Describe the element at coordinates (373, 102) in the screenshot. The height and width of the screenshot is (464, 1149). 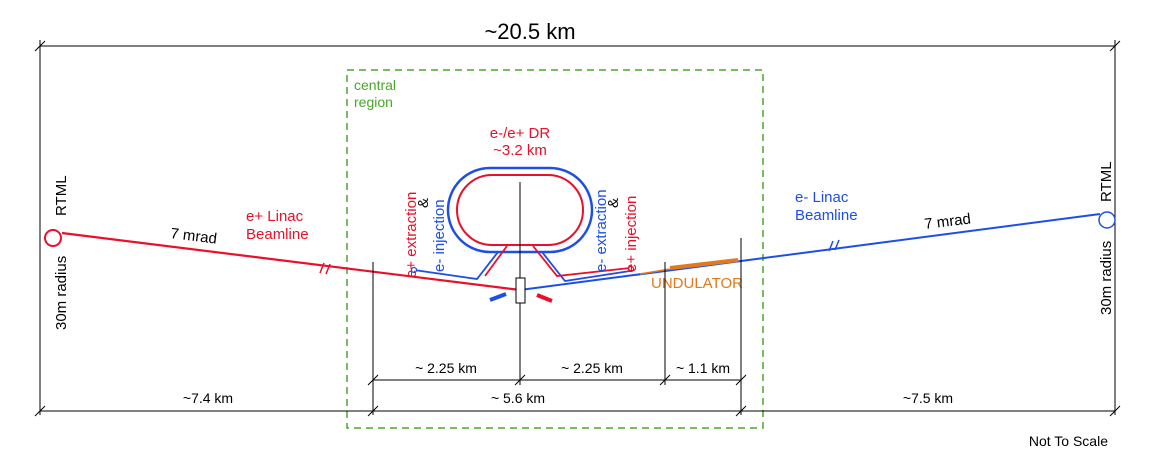
I see `central-region-label-2: region` at that location.